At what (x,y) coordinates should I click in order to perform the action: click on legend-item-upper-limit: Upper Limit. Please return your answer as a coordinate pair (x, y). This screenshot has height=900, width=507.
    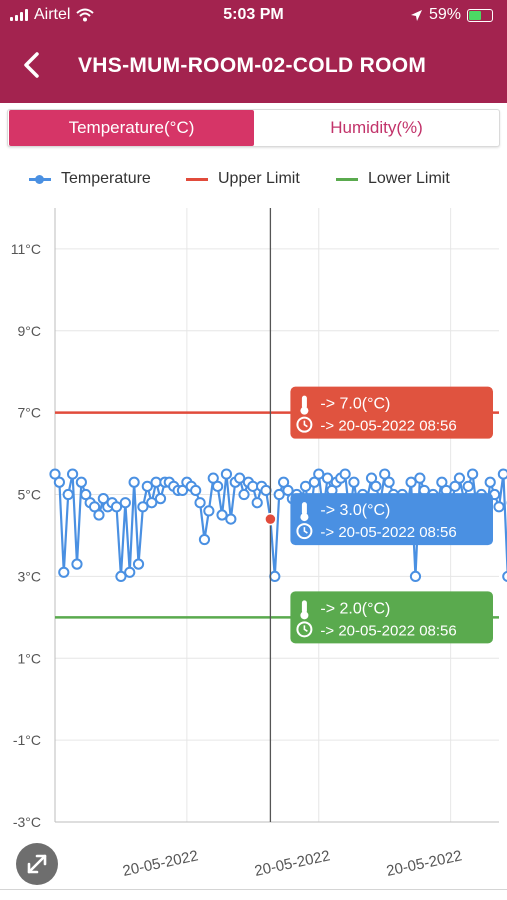
    Looking at the image, I should click on (243, 179).